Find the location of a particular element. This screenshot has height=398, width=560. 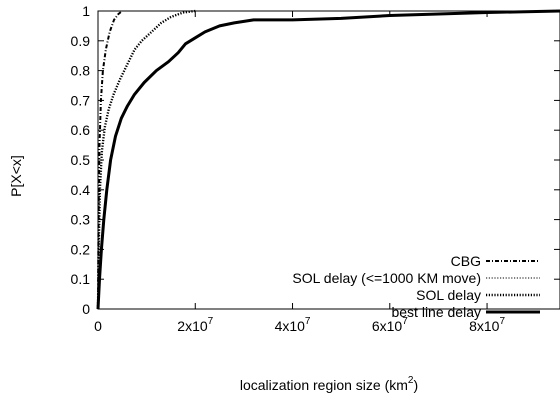

x-tick-label: 0 is located at coordinates (98, 326).